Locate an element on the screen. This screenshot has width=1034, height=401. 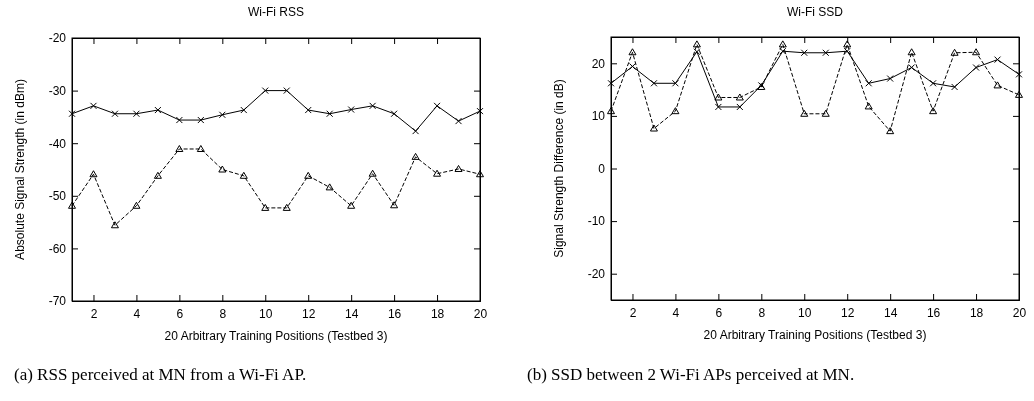
y-axis-title: Absolute Signal Strength (in dBm) is located at coordinates (20, 169).